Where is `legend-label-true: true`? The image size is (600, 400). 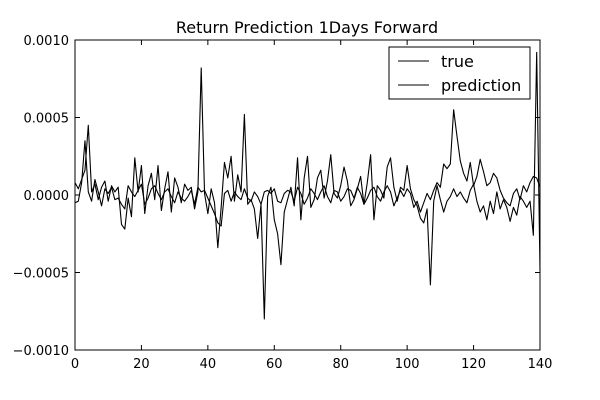
legend-label-true: true is located at coordinates (457, 61).